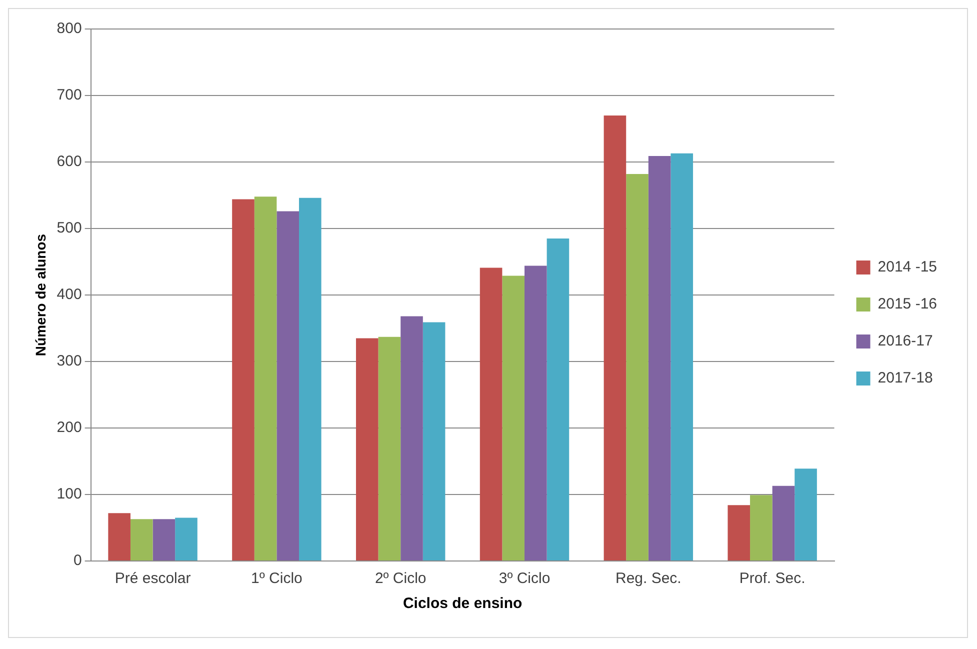 This screenshot has height=649, width=977. Describe the element at coordinates (907, 304) in the screenshot. I see `legend-label: 2015 -16` at that location.